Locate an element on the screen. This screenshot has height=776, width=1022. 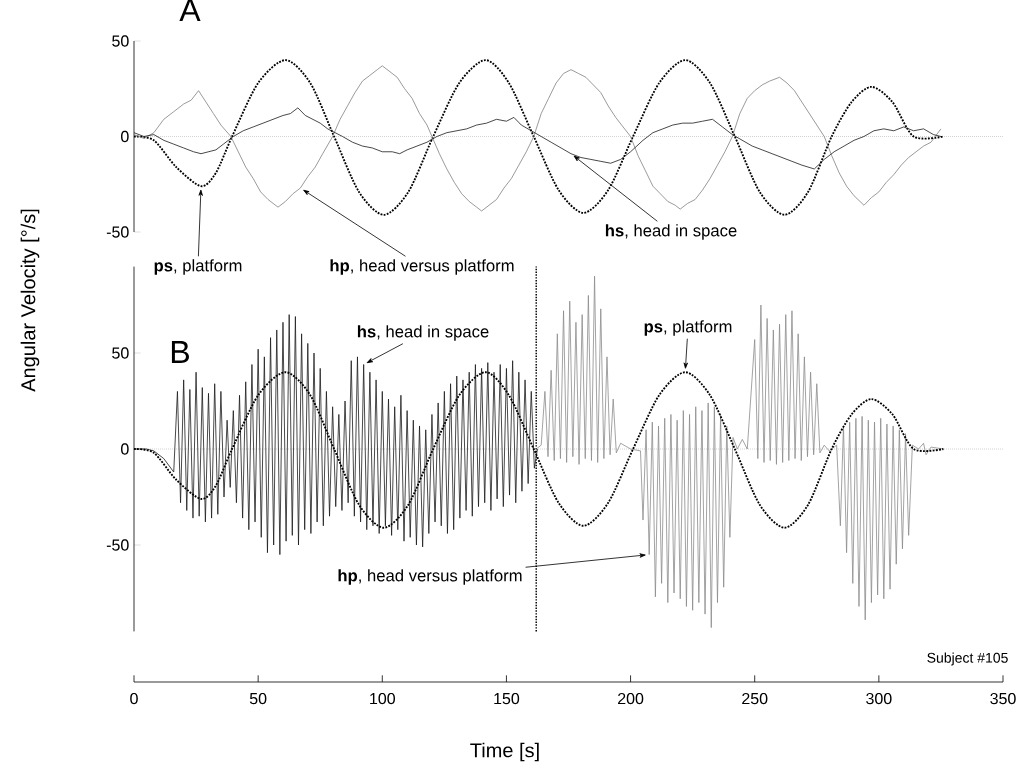
x-tick-label: 300 is located at coordinates (879, 698).